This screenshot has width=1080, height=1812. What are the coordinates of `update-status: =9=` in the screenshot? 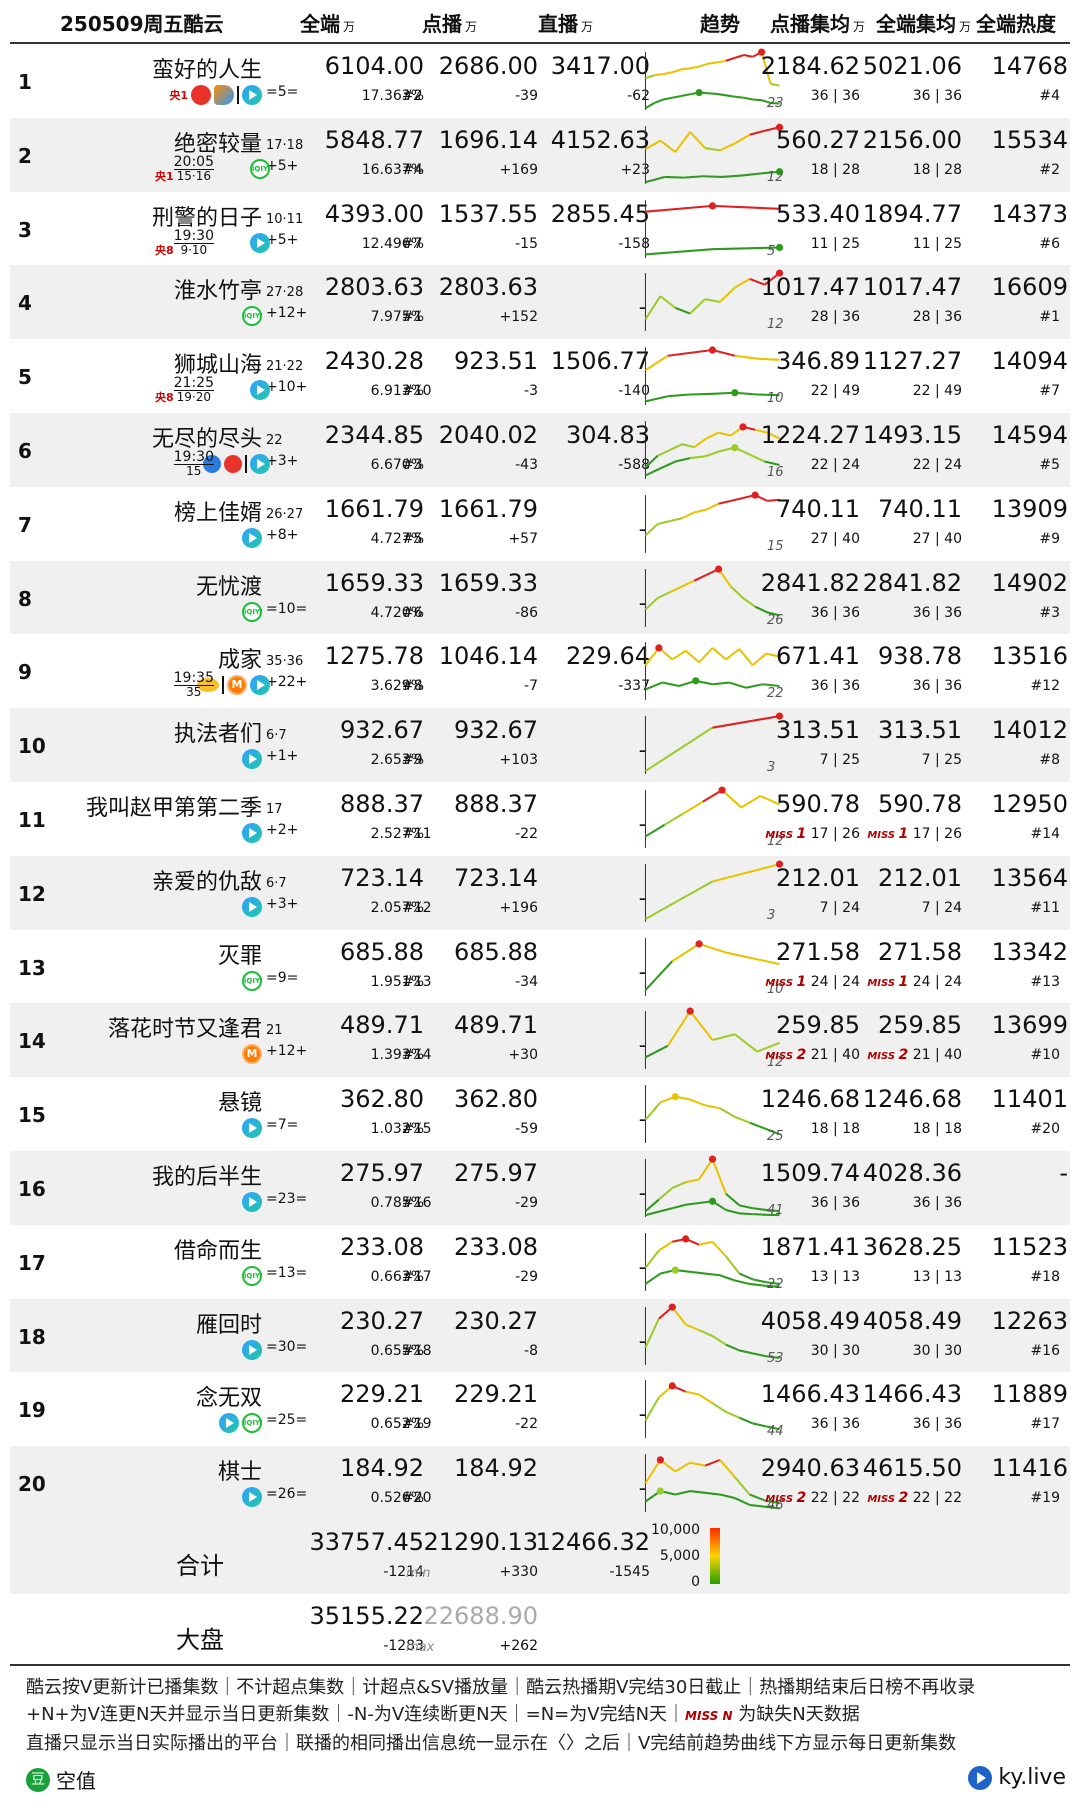 It's located at (282, 977).